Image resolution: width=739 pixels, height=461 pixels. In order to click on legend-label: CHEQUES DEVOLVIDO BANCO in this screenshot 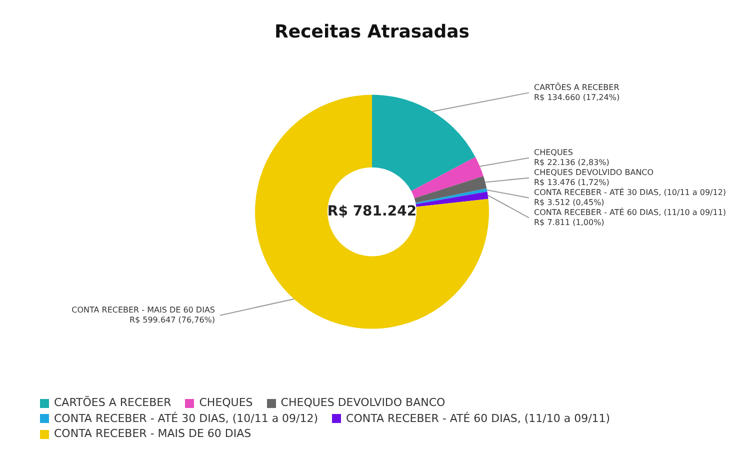, I will do `click(363, 403)`.